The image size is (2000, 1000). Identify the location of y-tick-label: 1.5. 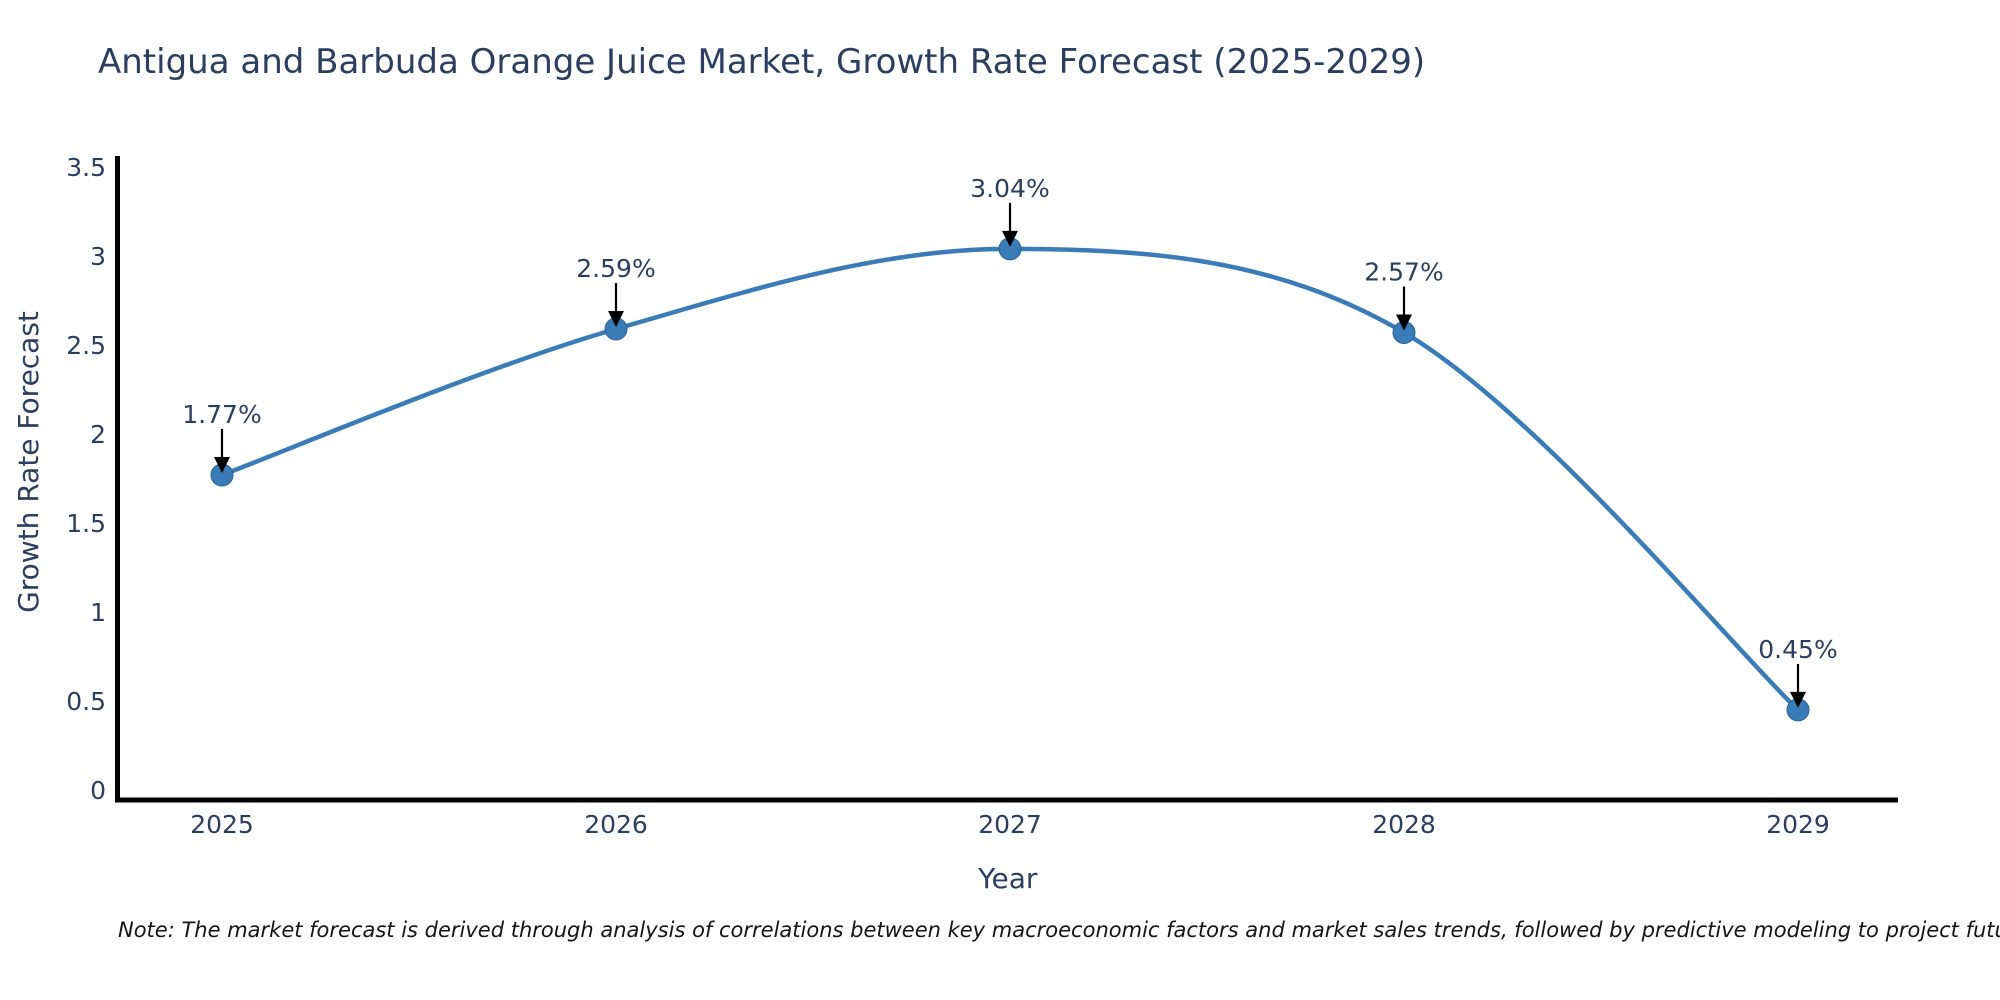
(86, 523).